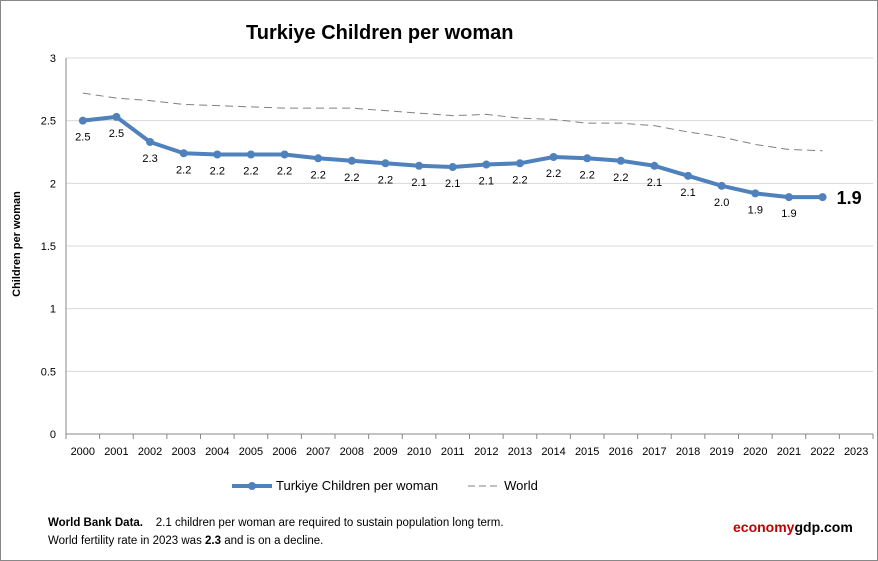 Image resolution: width=878 pixels, height=561 pixels. Describe the element at coordinates (521, 485) in the screenshot. I see `legend-label: World` at that location.